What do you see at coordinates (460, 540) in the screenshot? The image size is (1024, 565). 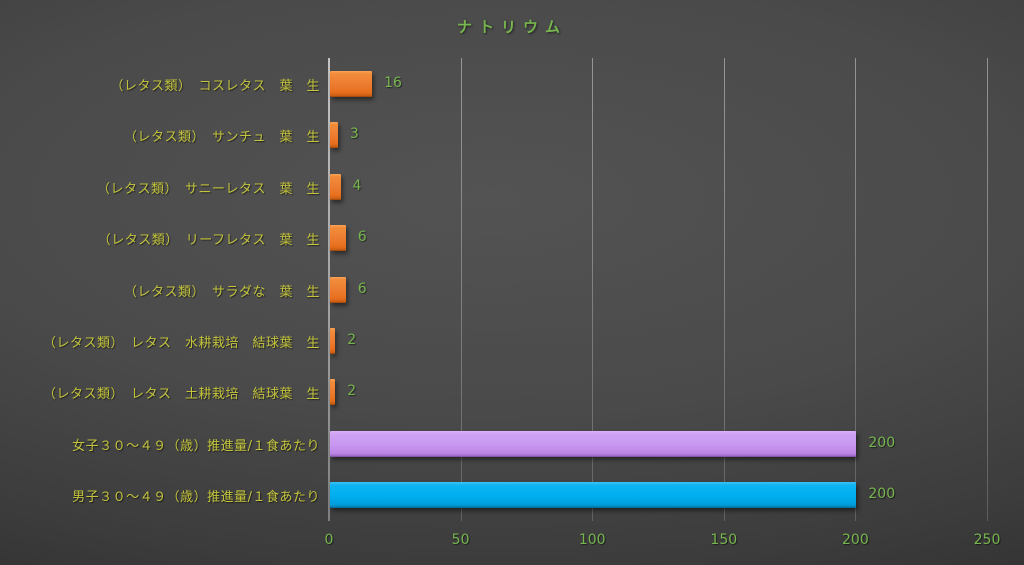 I see `x-tick-label: 50` at bounding box center [460, 540].